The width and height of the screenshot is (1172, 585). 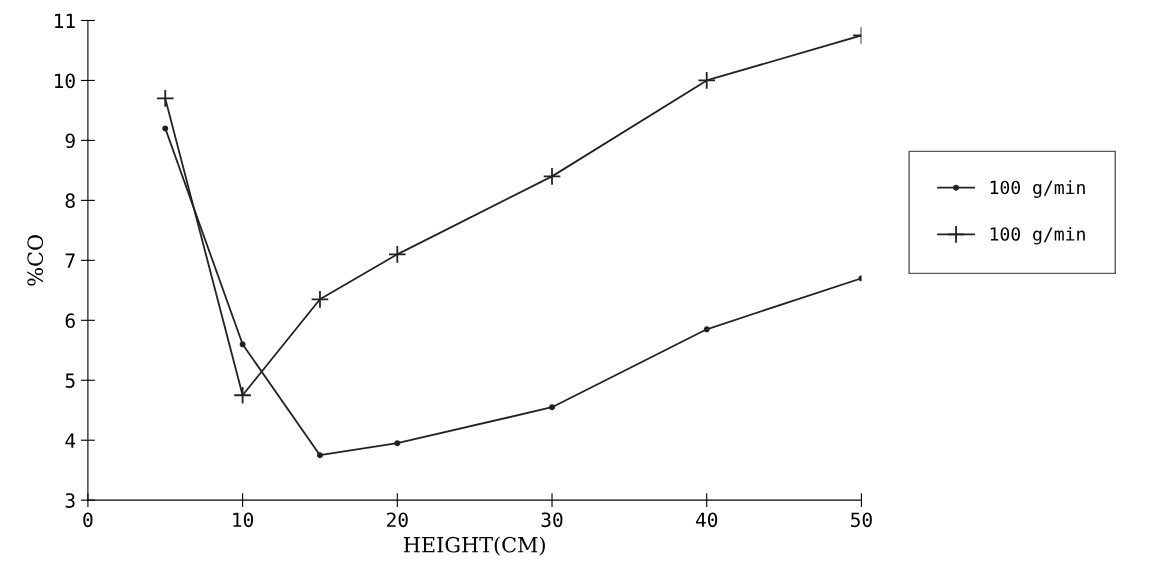 What do you see at coordinates (65, 20) in the screenshot?
I see `y-tick-label: 11` at bounding box center [65, 20].